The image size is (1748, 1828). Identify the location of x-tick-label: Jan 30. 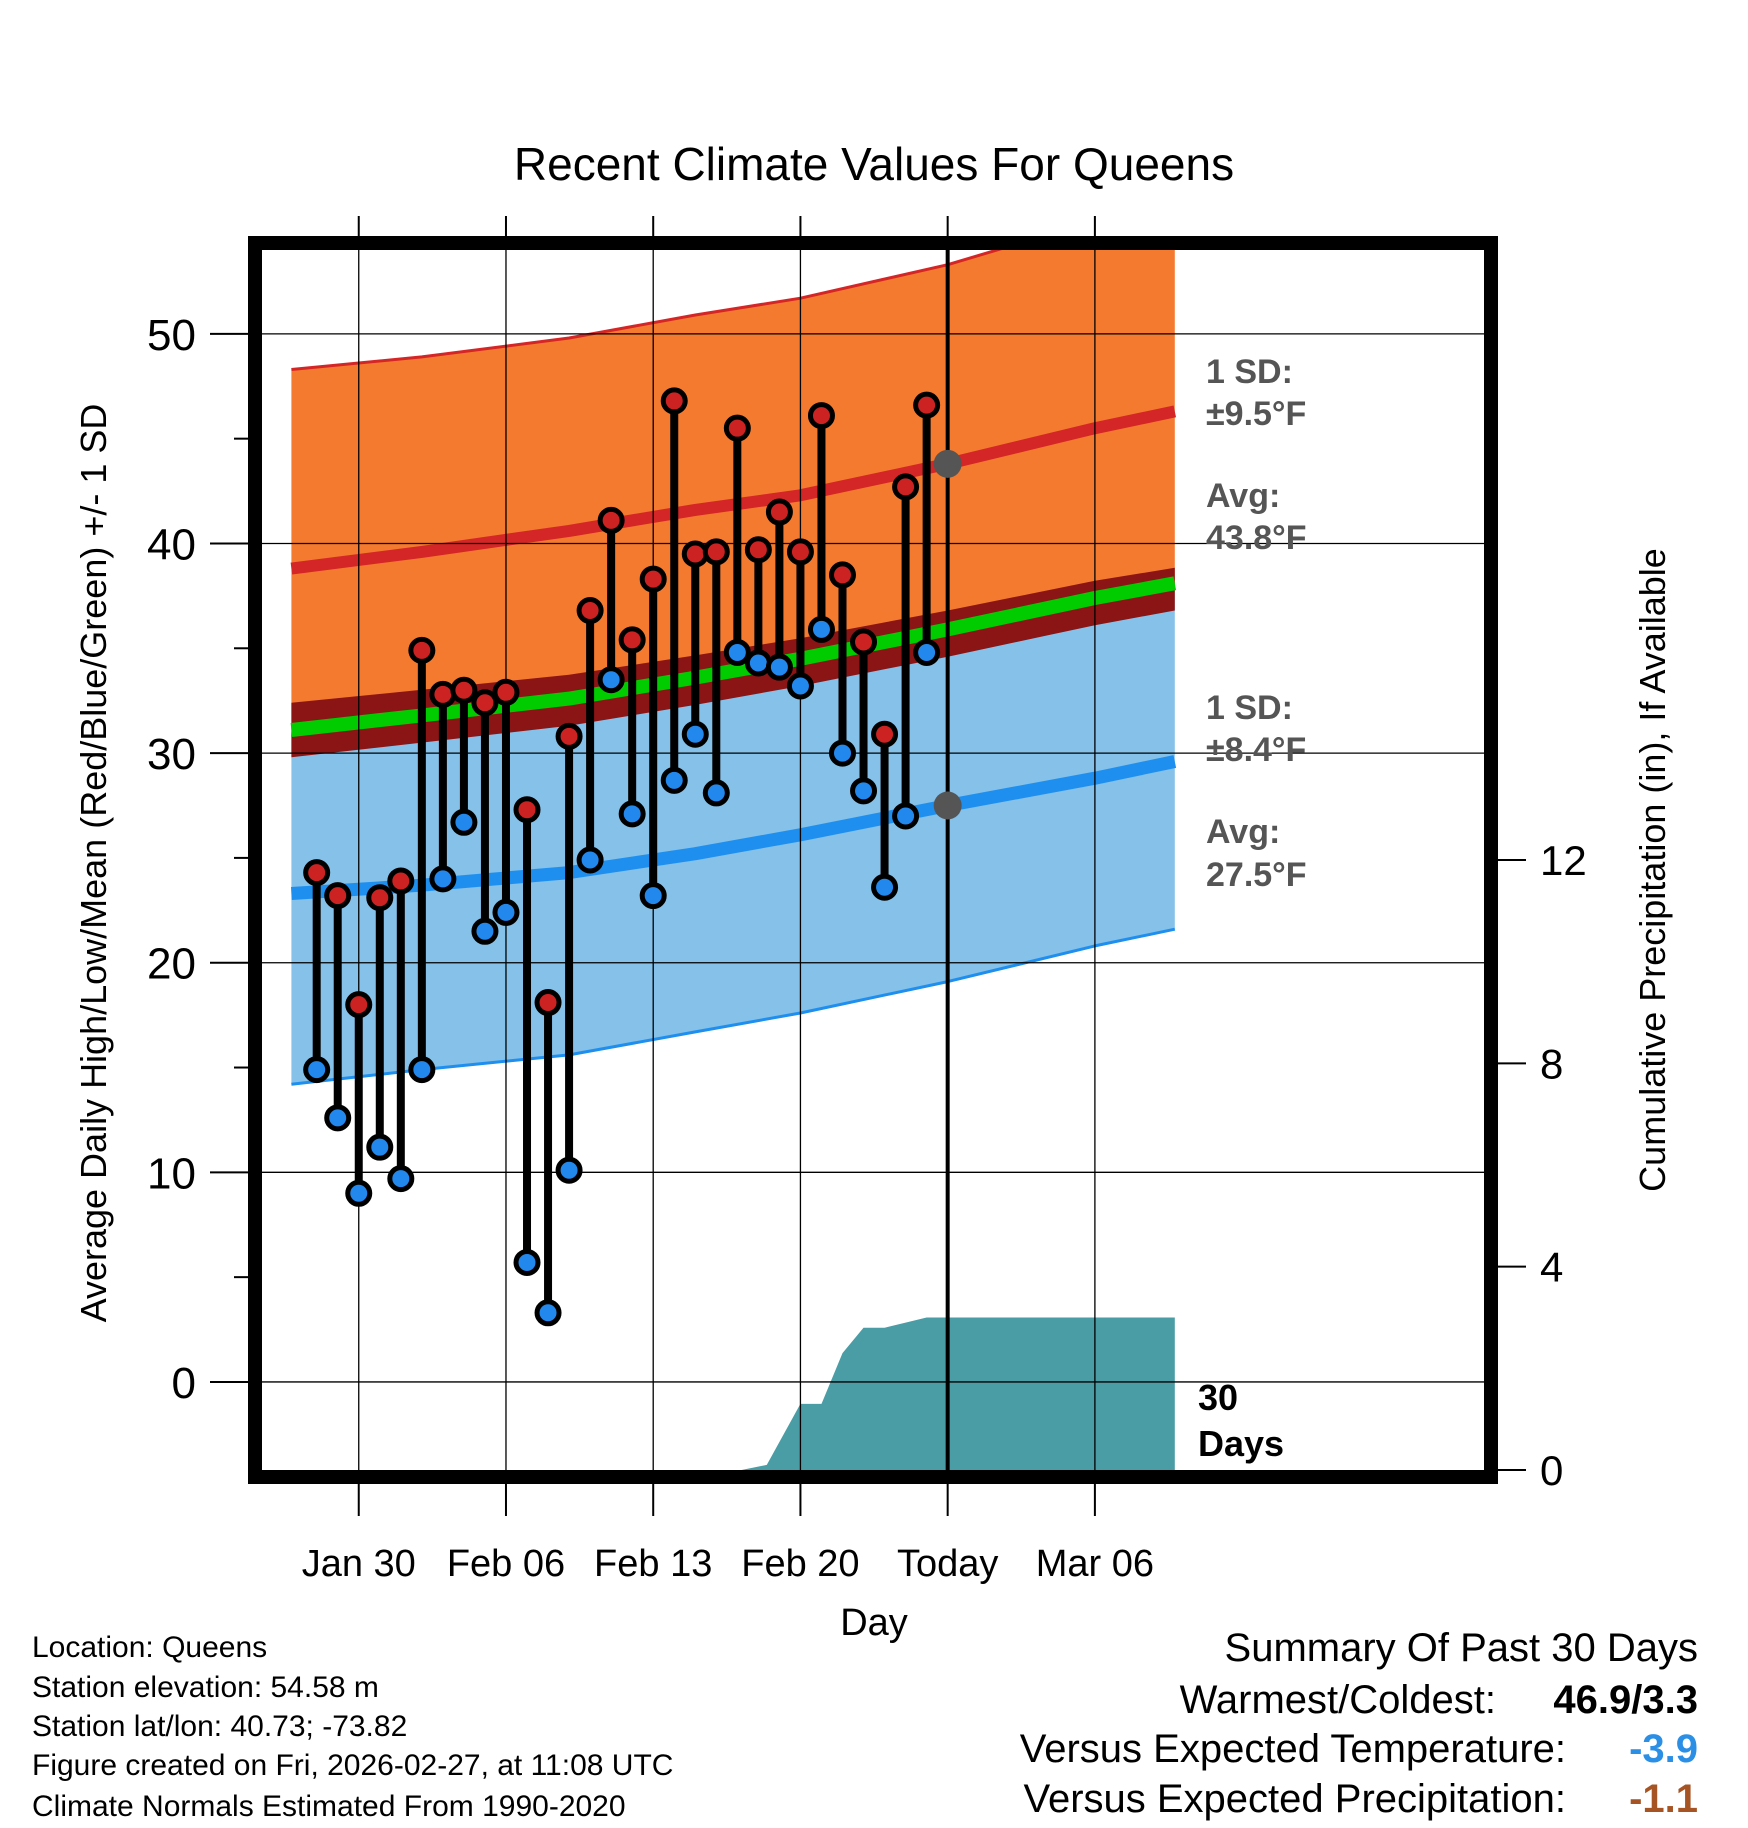
(359, 1564).